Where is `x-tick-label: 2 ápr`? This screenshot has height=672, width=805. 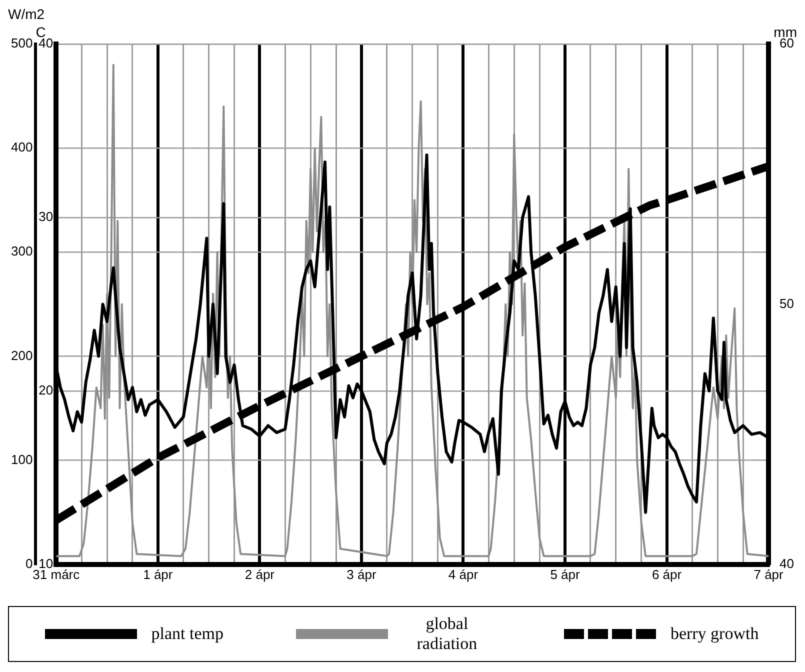 x-tick-label: 2 ápr is located at coordinates (260, 574).